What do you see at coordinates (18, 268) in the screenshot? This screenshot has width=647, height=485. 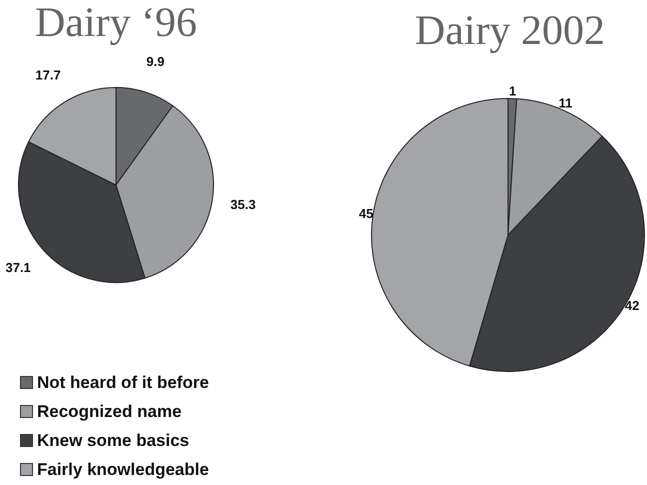 I see `data-label: 37.1` at bounding box center [18, 268].